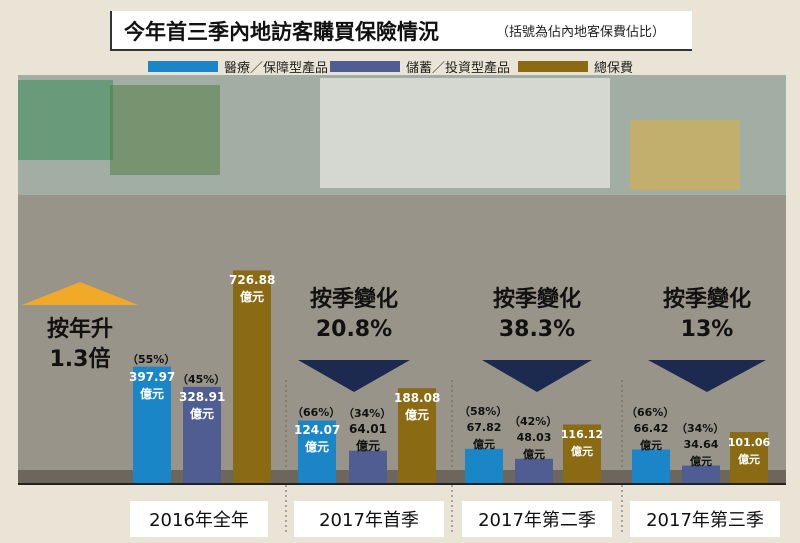 The width and height of the screenshot is (800, 543). I want to click on x-label-2017q2: 2017年第二季, so click(537, 519).